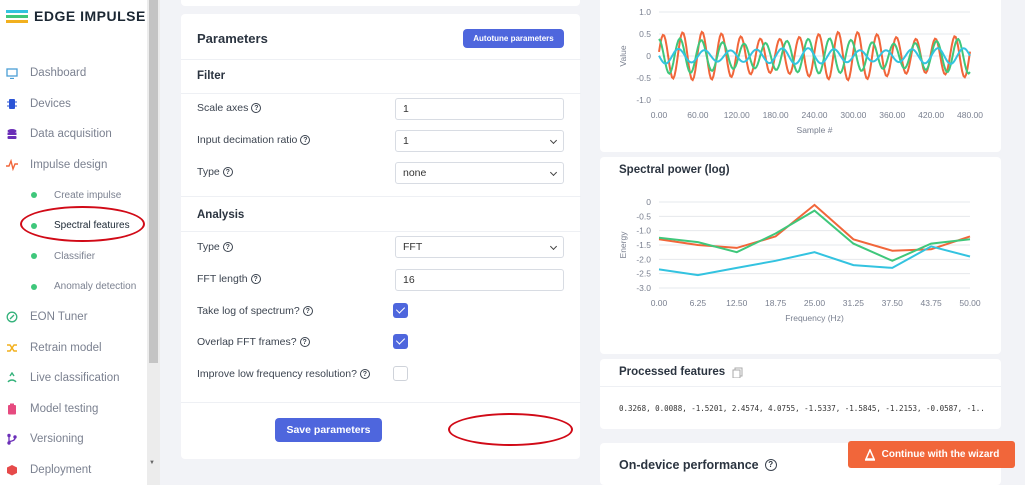 This screenshot has width=1025, height=485. What do you see at coordinates (12, 348) in the screenshot?
I see `shuffle-icon` at bounding box center [12, 348].